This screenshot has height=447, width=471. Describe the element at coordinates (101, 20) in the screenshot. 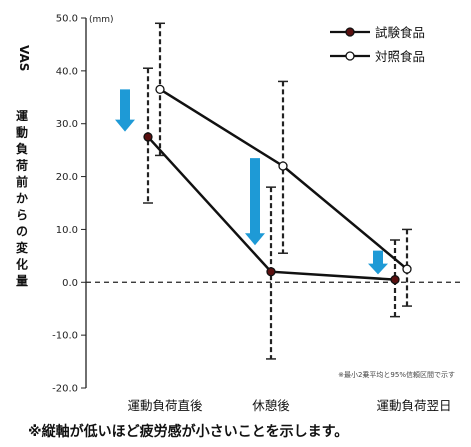

I see `unit-label: (mm)` at that location.